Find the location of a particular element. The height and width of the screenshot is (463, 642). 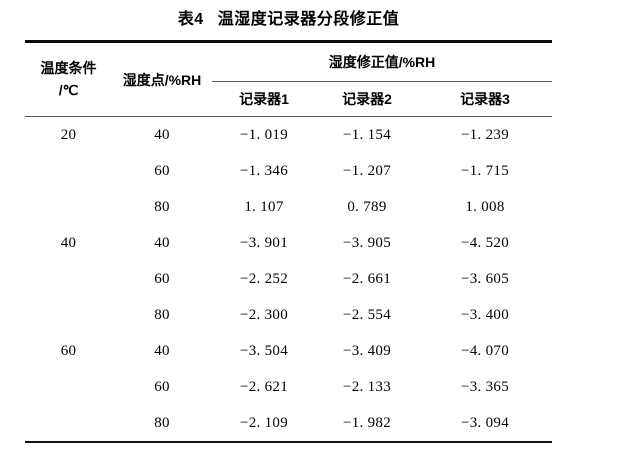

recorder2-value-cell: −2. 661 is located at coordinates (367, 278).